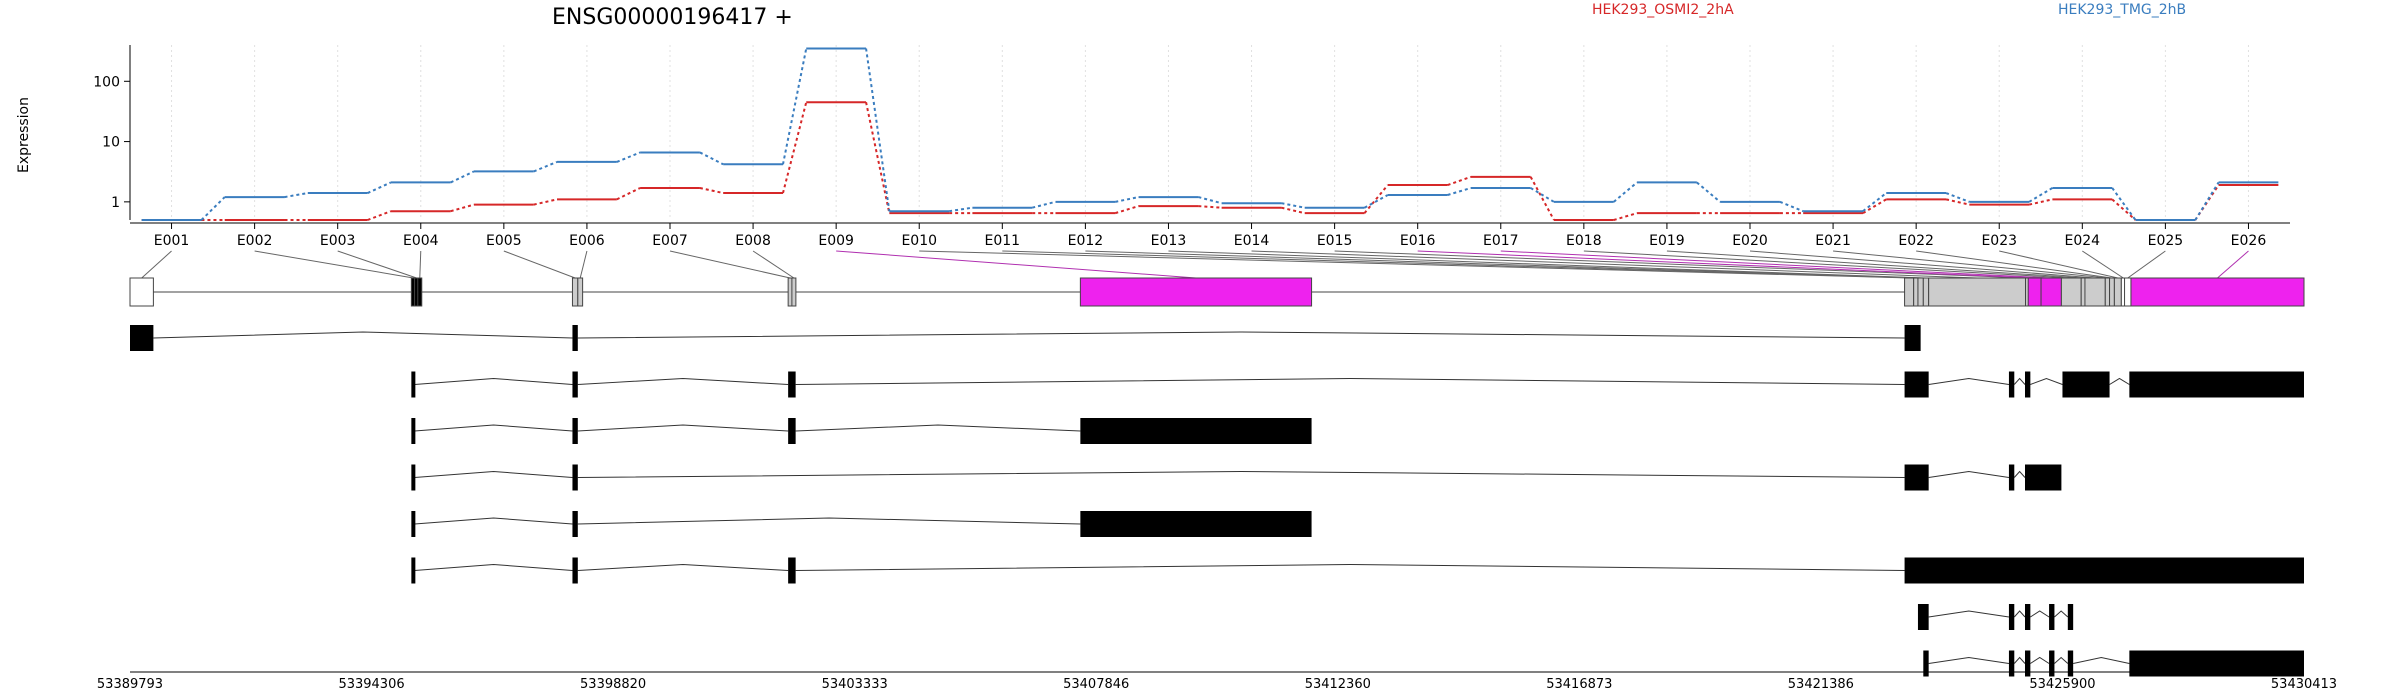 The width and height of the screenshot is (2400, 700). Describe the element at coordinates (1086, 241) in the screenshot. I see `exon-tick-label: E012` at that location.